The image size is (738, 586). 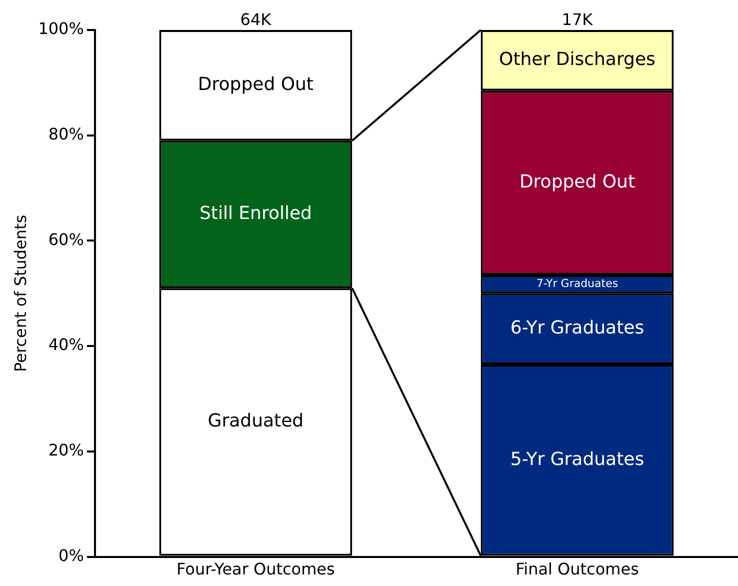 I want to click on series-label: 7-Yr Graduates, so click(x=577, y=283).